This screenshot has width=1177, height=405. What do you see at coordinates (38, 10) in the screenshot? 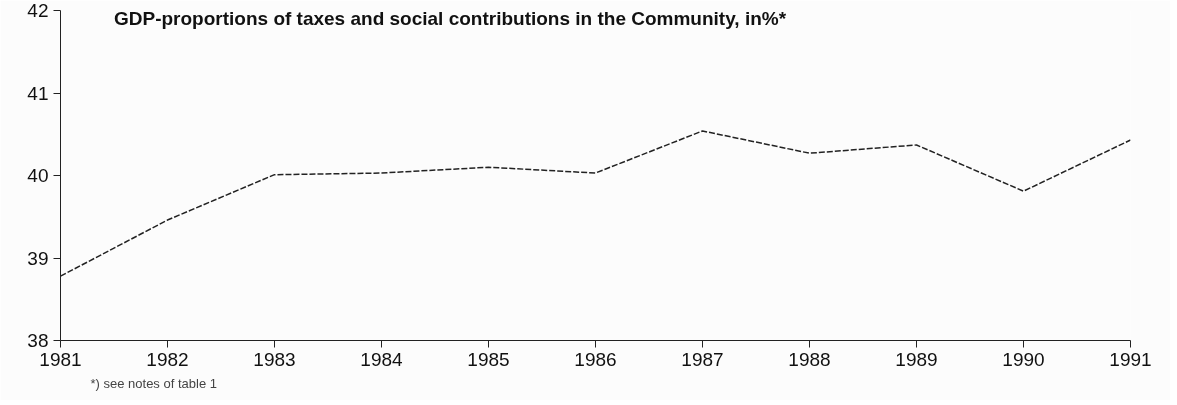
I see `y-tick-label: 42` at bounding box center [38, 10].